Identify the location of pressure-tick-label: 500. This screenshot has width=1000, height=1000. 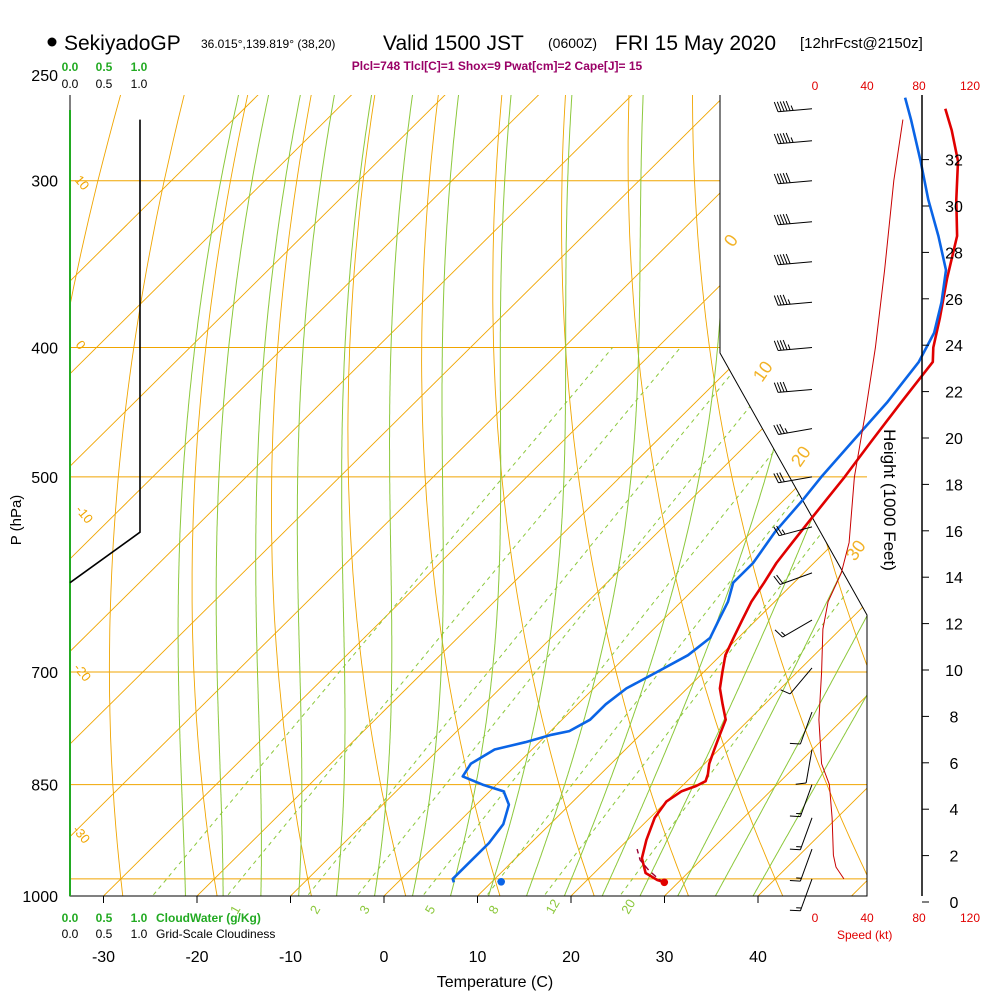
(44, 478).